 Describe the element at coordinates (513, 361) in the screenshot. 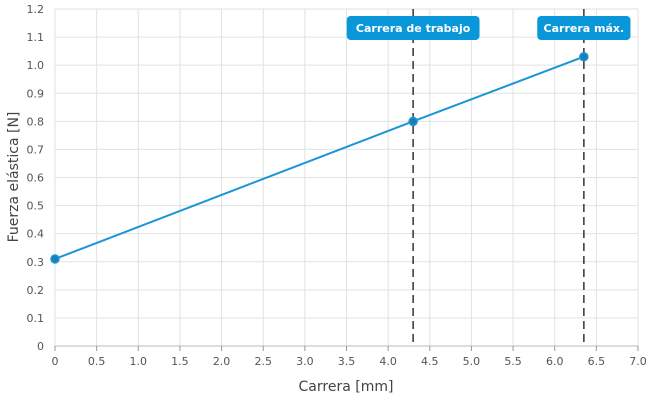

I see `x-tick-label: 5.5` at that location.